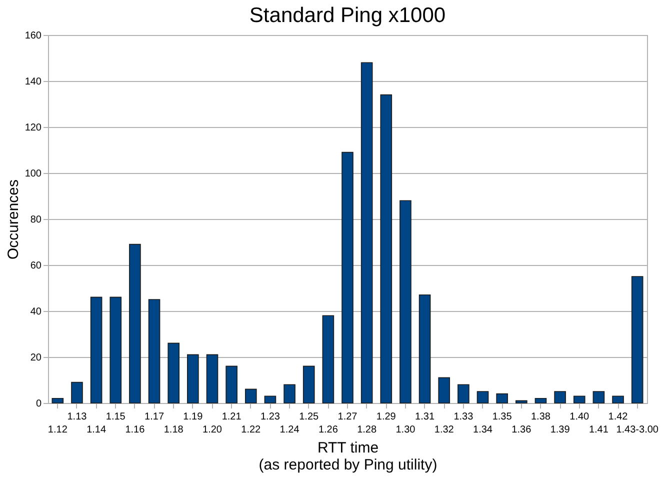 Image resolution: width=662 pixels, height=477 pixels. I want to click on x-tick-label: 1.36, so click(522, 430).